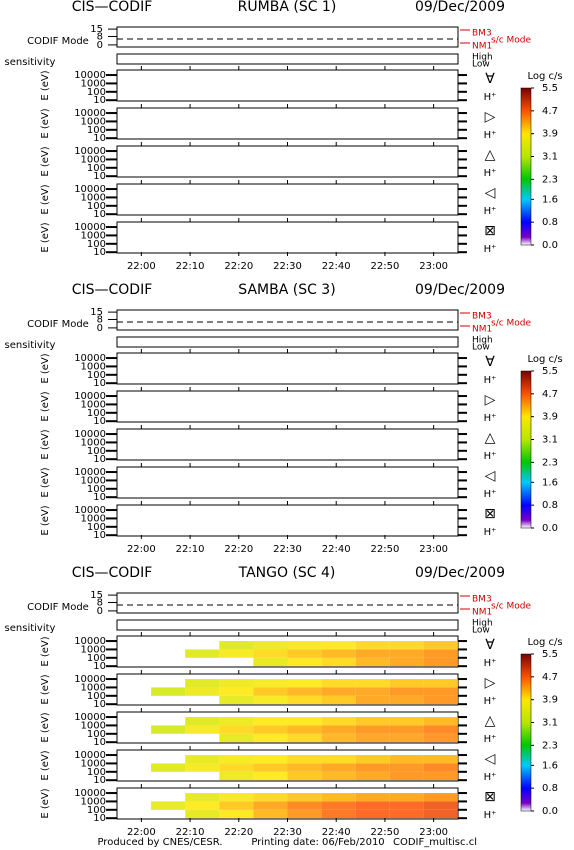 The width and height of the screenshot is (574, 850). What do you see at coordinates (287, 832) in the screenshot?
I see `x-tick-label: 22:30` at bounding box center [287, 832].